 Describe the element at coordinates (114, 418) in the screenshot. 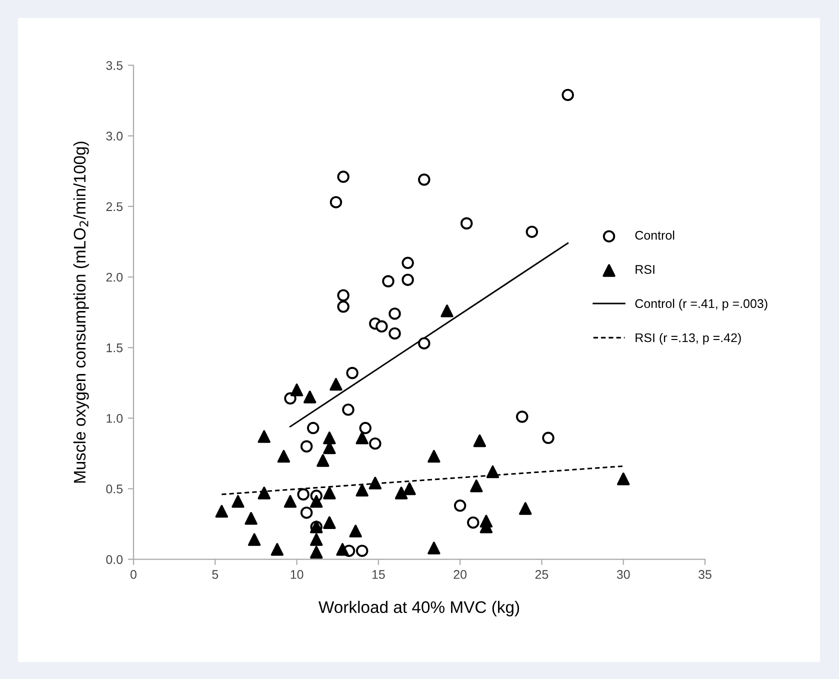

I see `y-tick-label: 1.0` at that location.